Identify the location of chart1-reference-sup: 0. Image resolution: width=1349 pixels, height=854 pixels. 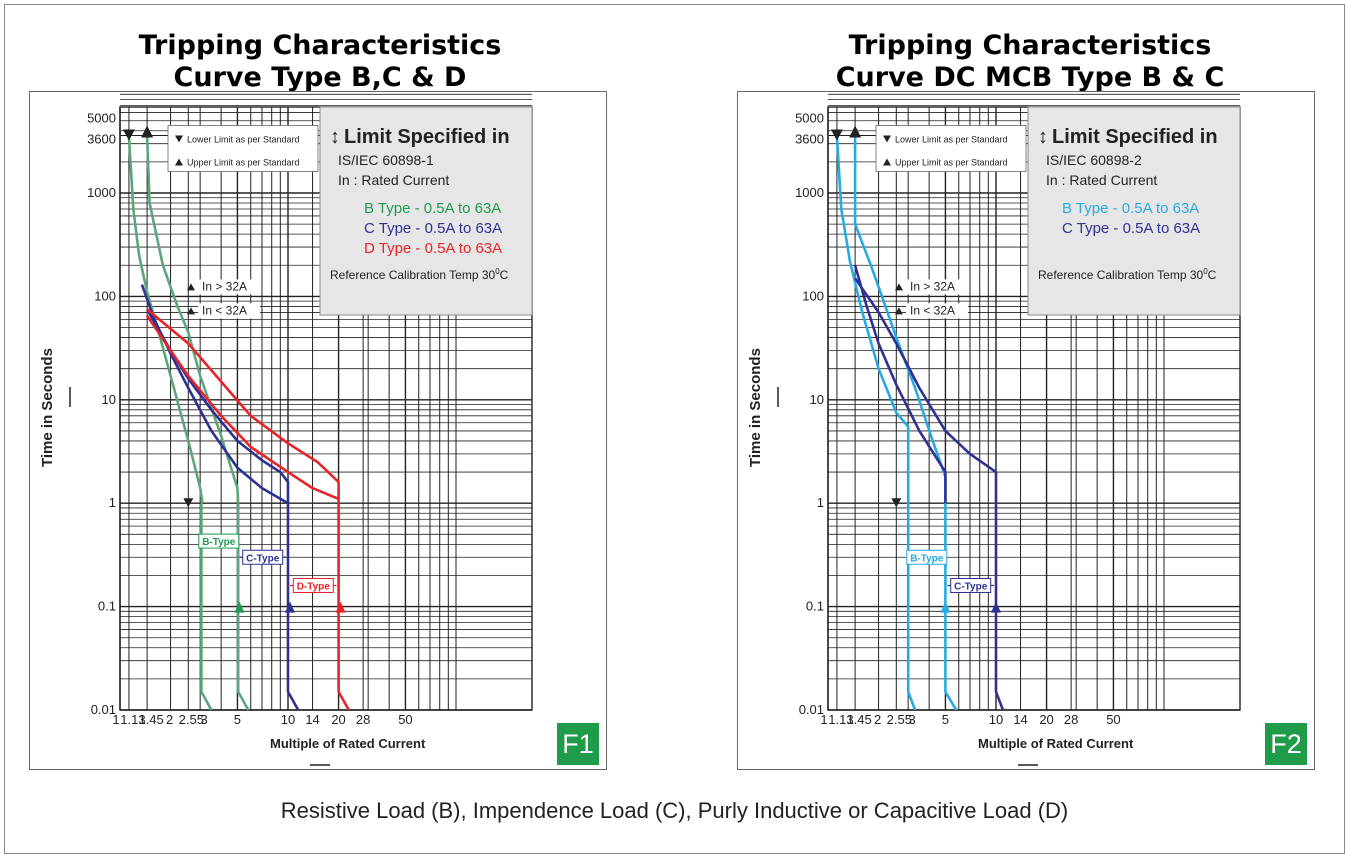
(497, 271).